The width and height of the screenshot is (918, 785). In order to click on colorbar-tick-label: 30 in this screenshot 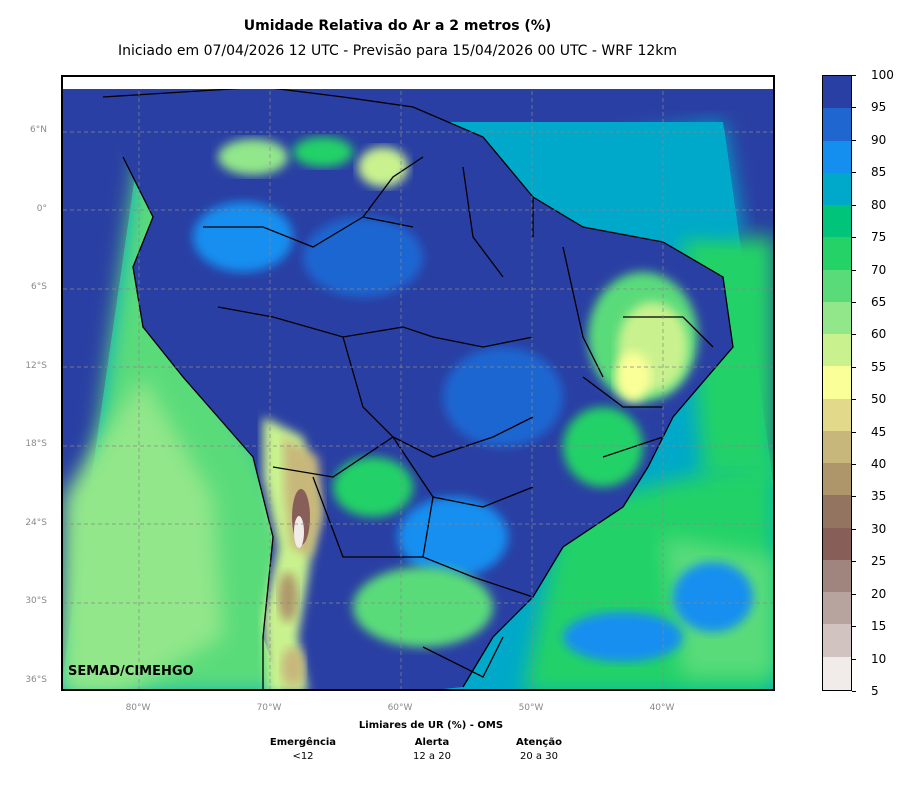, I will do `click(879, 528)`.